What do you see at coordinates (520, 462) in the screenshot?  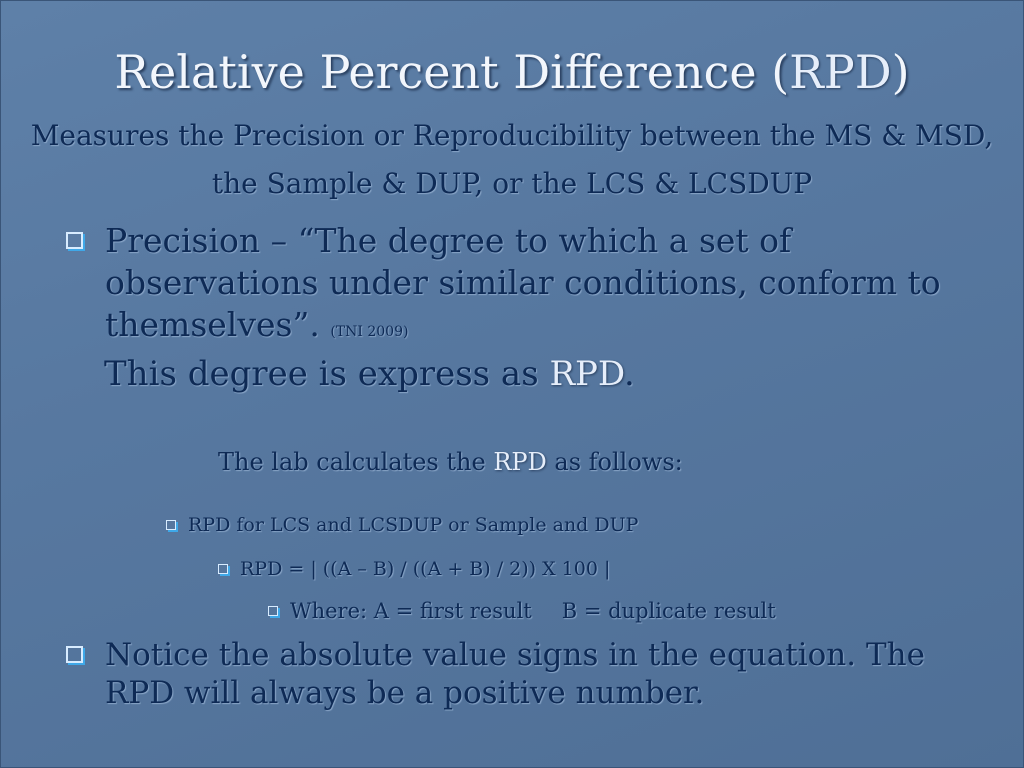 I see `lab-abbr: RPD` at bounding box center [520, 462].